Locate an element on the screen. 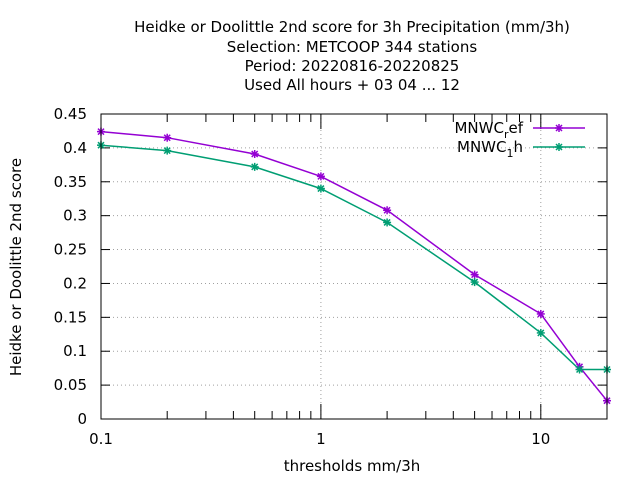  x-tick-label: 0.1 is located at coordinates (101, 439).